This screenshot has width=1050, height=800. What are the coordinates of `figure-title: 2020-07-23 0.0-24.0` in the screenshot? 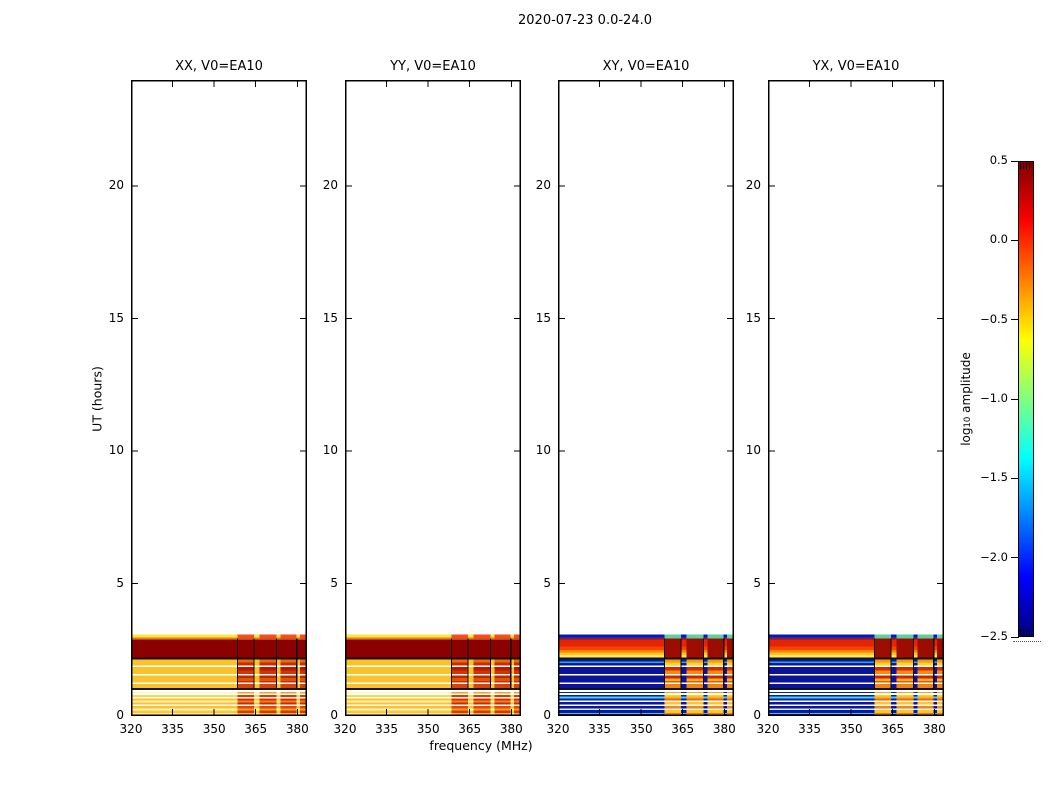 It's located at (585, 20).